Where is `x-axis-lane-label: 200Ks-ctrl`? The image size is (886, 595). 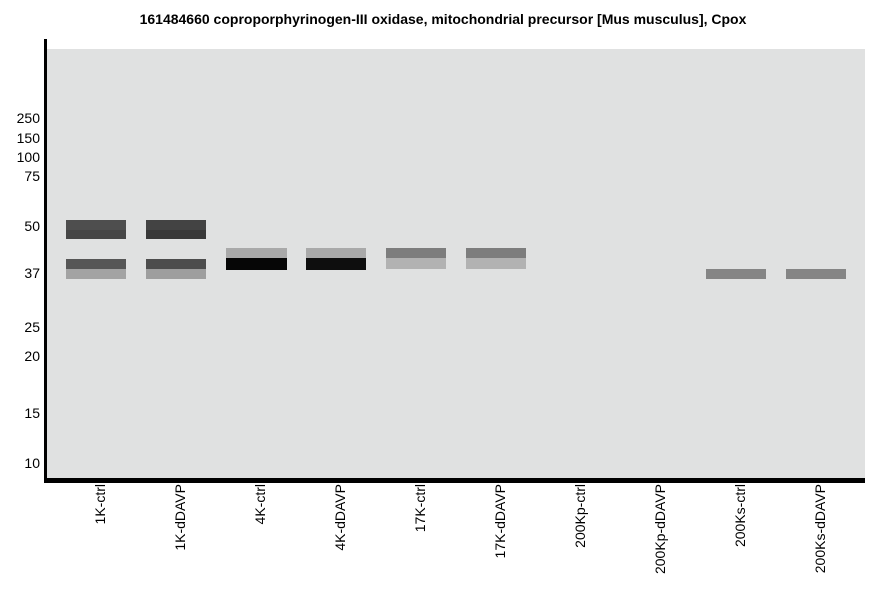
x-axis-lane-label: 200Ks-ctrl is located at coordinates (740, 516).